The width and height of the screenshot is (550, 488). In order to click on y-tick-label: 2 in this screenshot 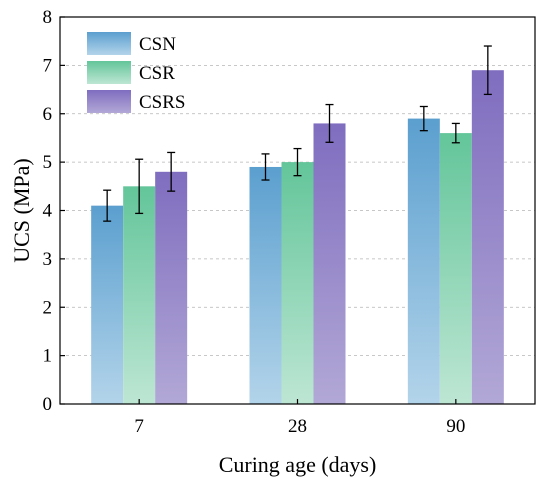, I will do `click(48, 307)`.